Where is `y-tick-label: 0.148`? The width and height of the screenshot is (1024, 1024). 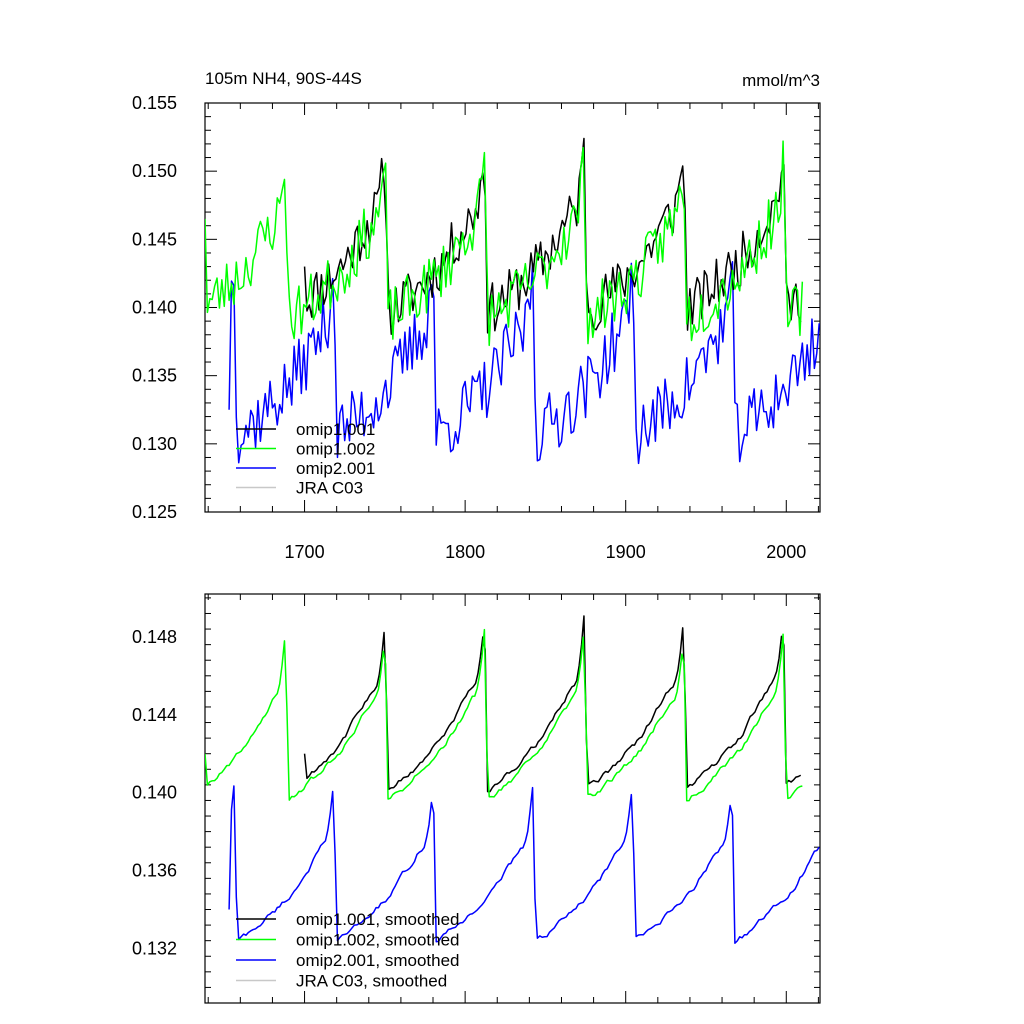 y-tick-label: 0.148 is located at coordinates (154, 637).